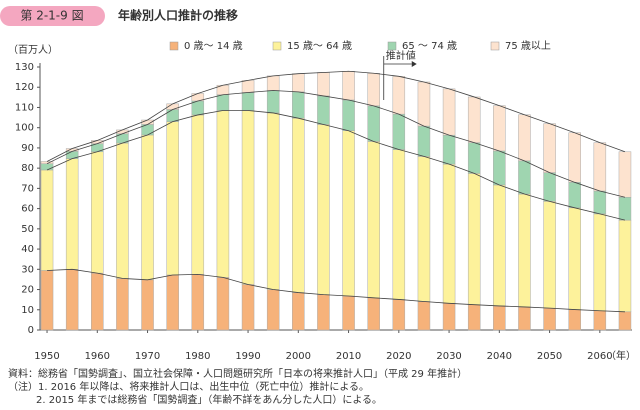 This screenshot has width=640, height=410. What do you see at coordinates (97, 356) in the screenshot?
I see `x-tick-label: 1960` at bounding box center [97, 356].